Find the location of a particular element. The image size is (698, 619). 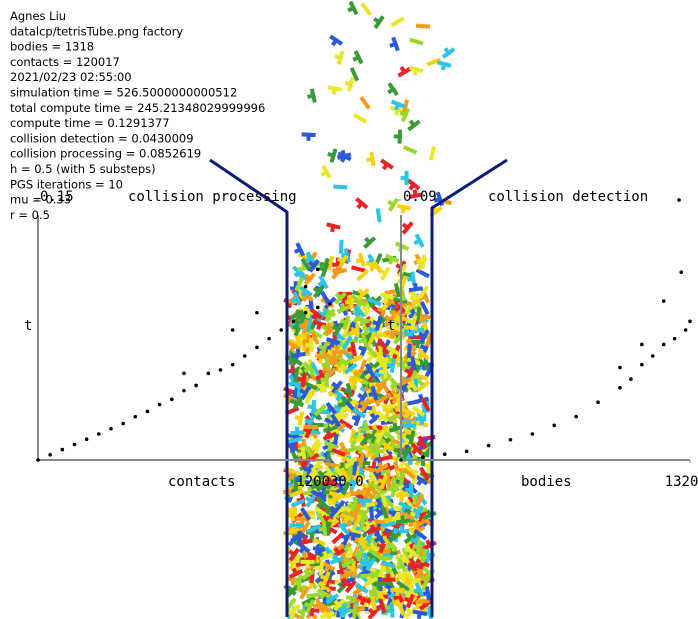

info-line: 2021/02/23 02:55:00 is located at coordinates (71, 77).